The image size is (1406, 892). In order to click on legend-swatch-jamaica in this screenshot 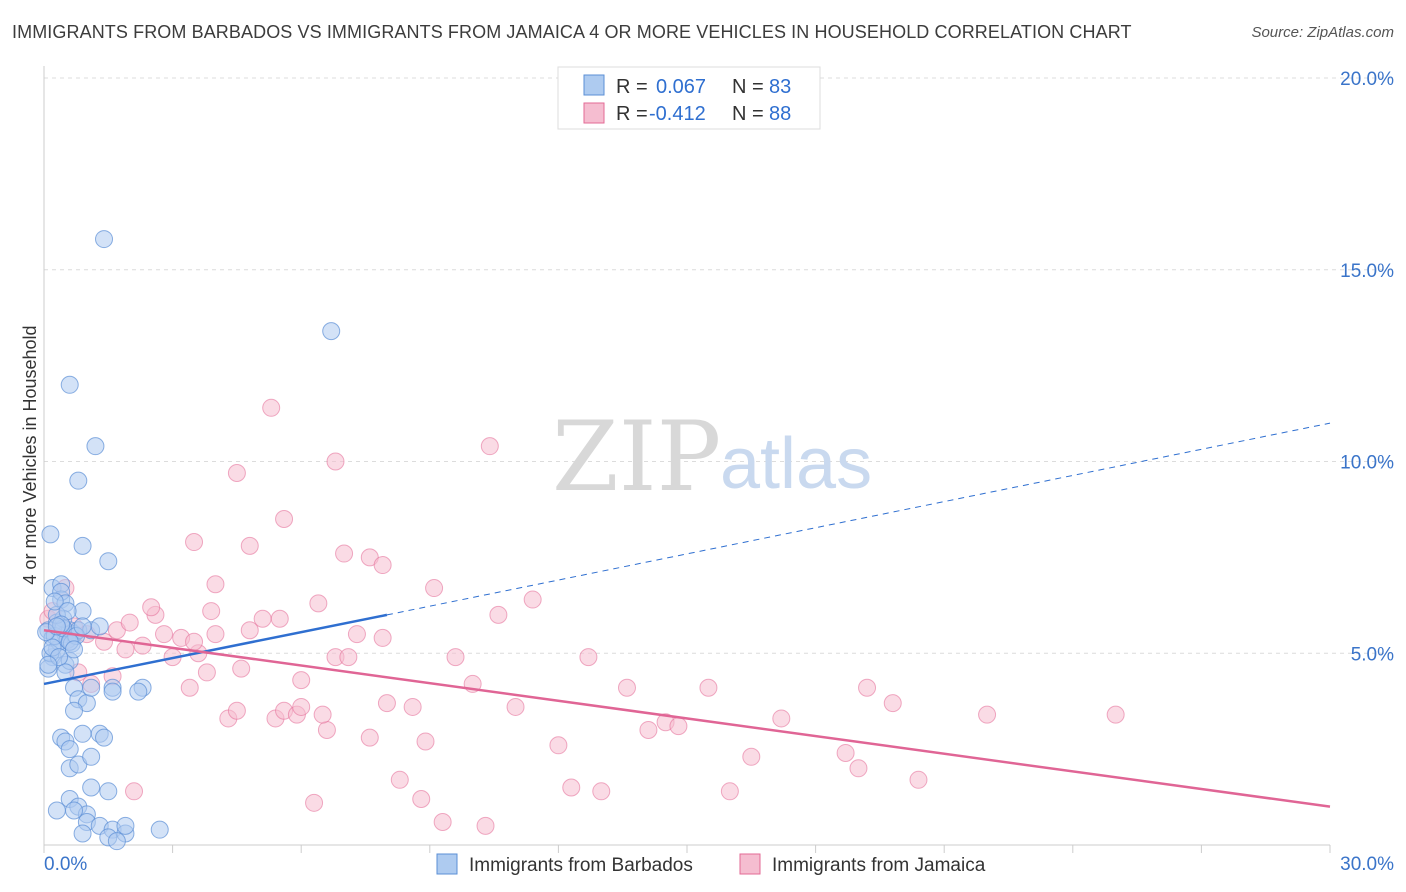, I will do `click(594, 113)`.